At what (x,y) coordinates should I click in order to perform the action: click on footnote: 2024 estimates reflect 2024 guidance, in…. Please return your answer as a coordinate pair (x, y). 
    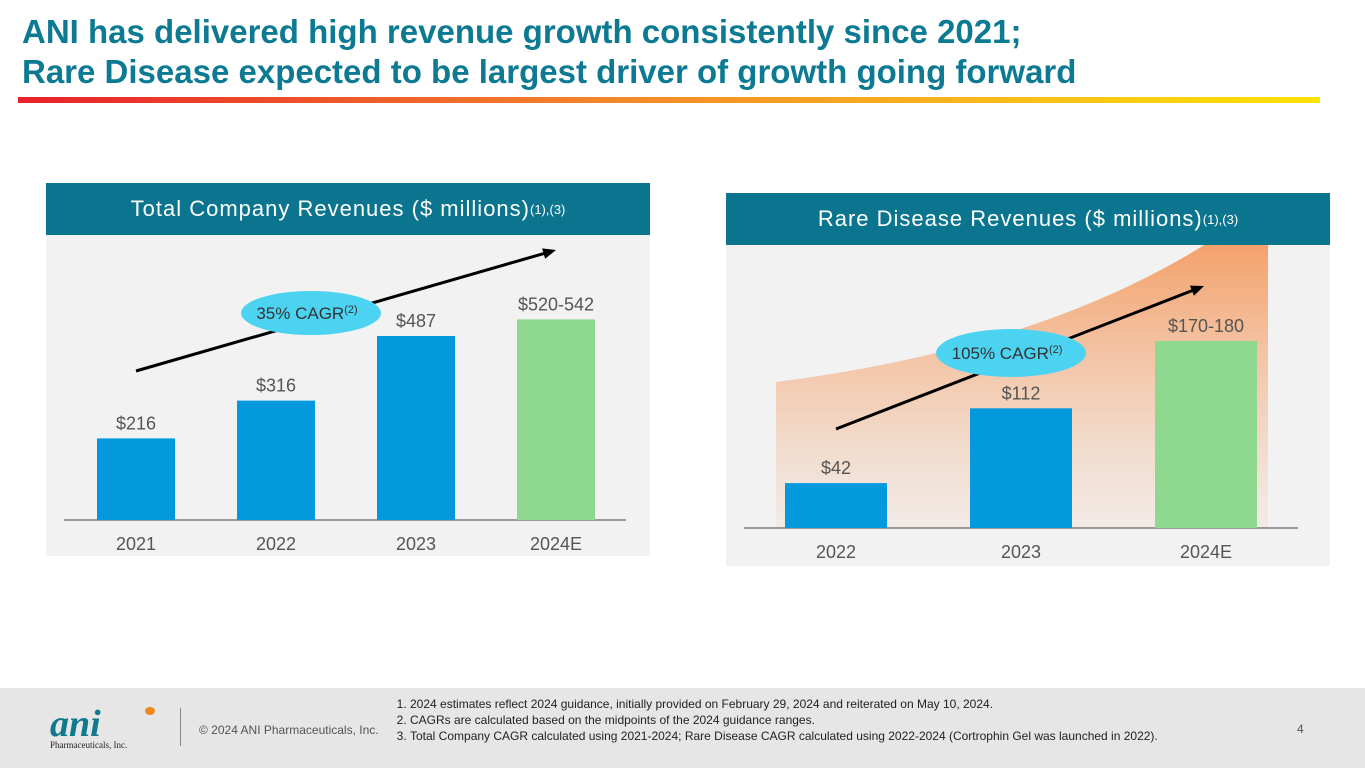
    Looking at the image, I should click on (784, 704).